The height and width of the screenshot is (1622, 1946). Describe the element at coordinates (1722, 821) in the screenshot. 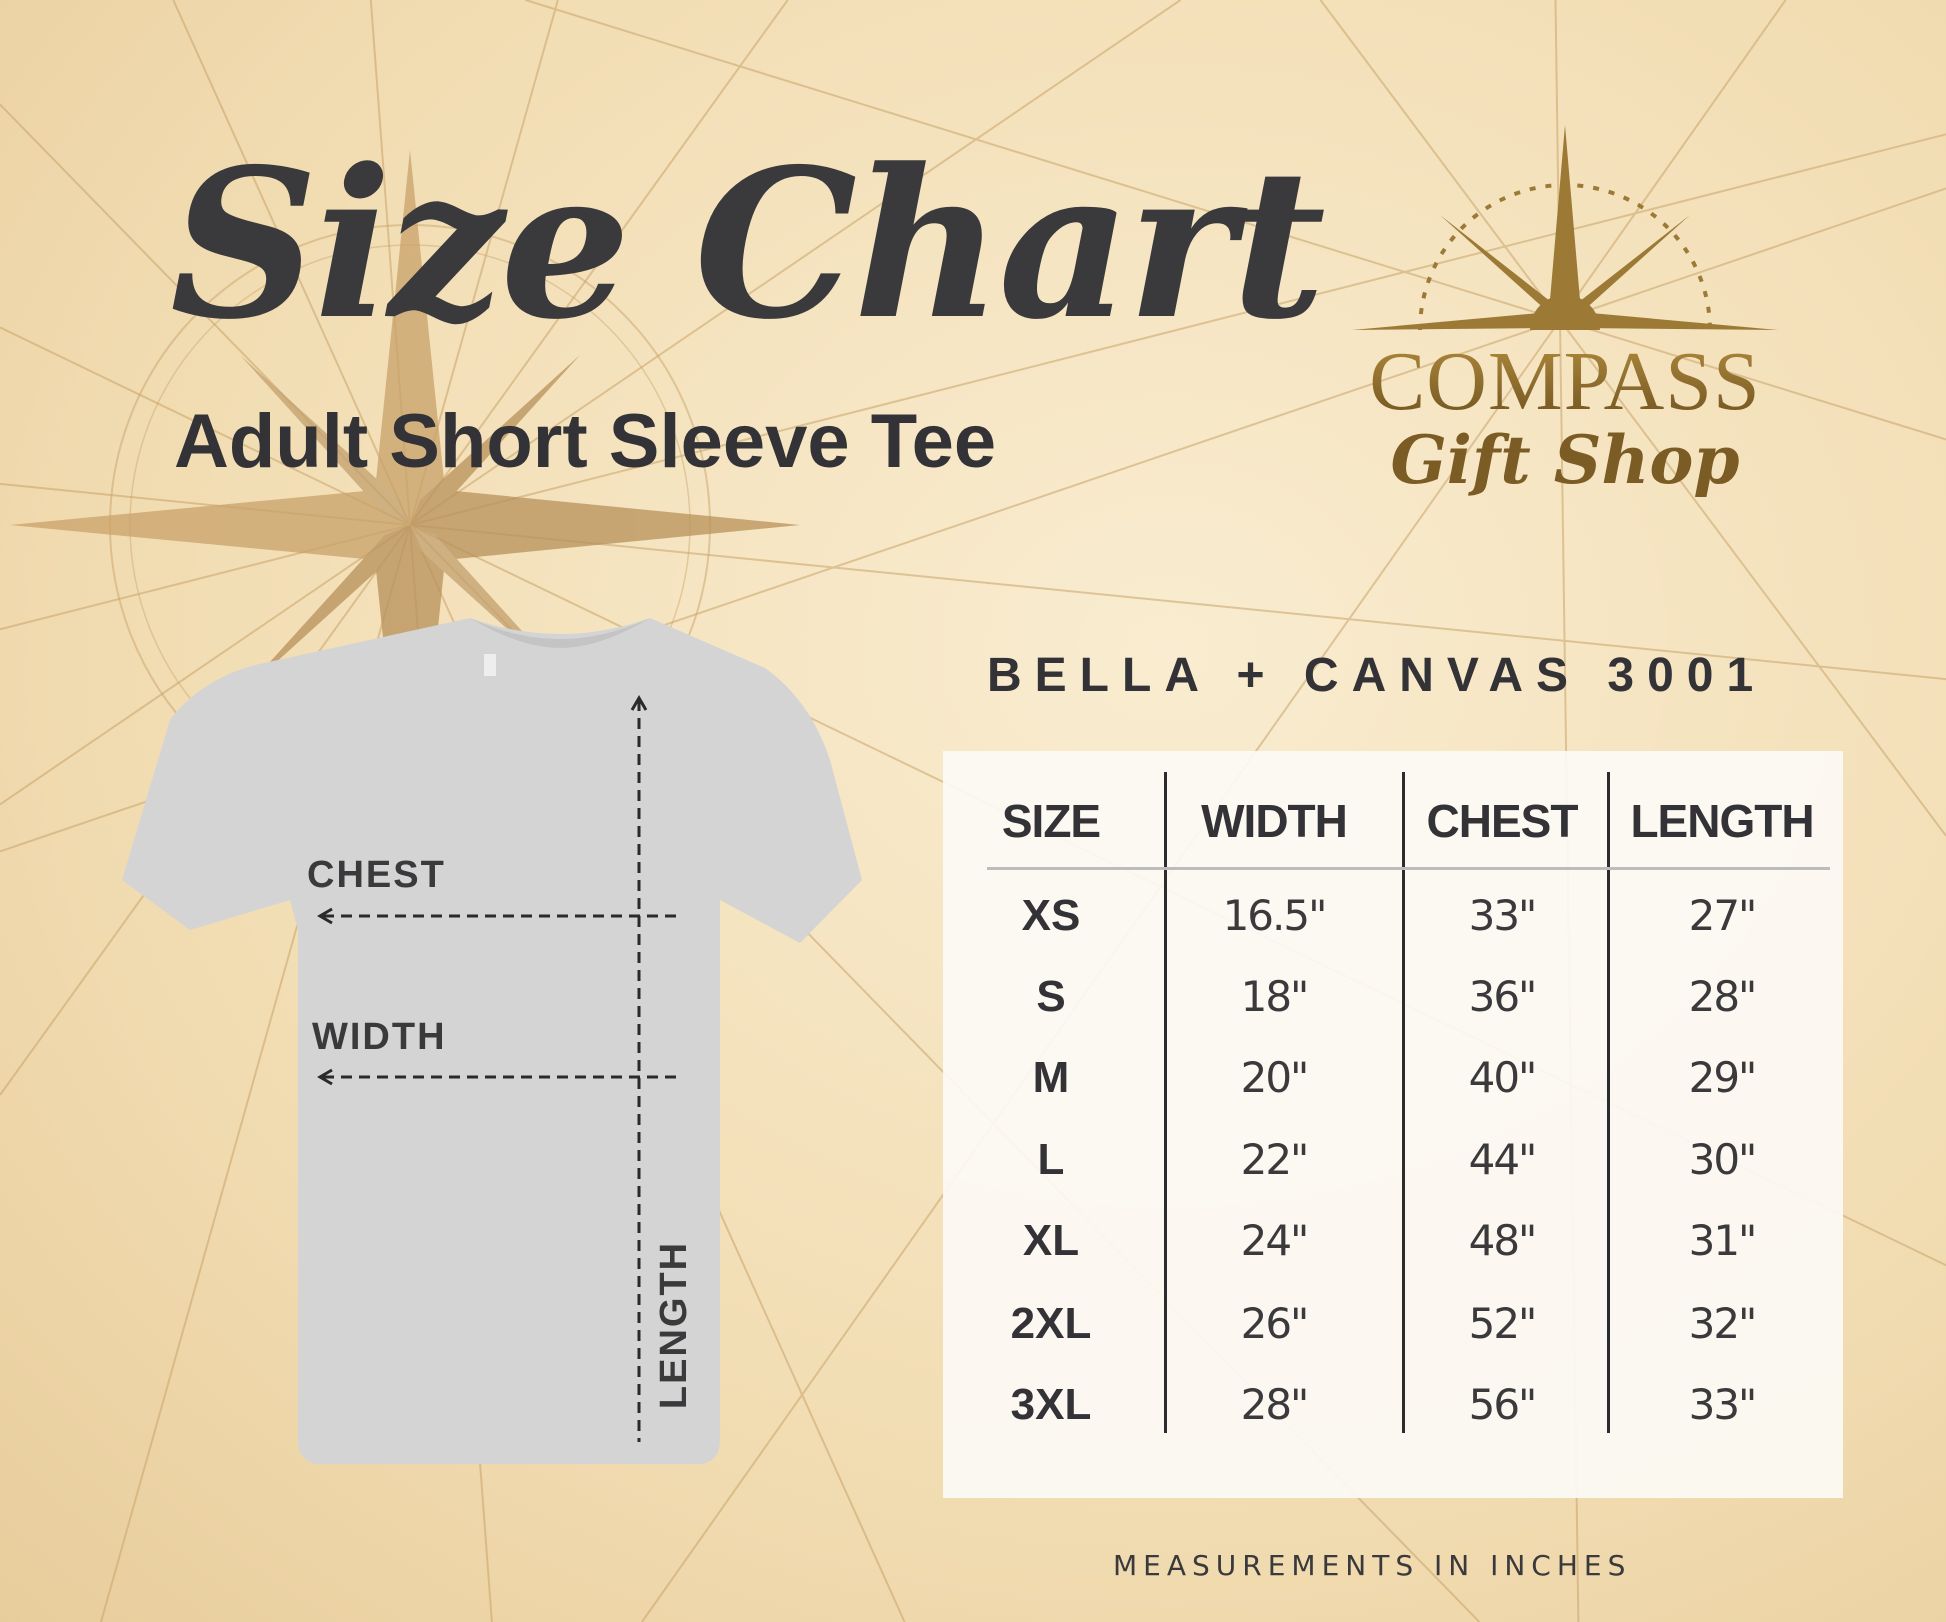

I see `column-header-length: LENGTH` at that location.